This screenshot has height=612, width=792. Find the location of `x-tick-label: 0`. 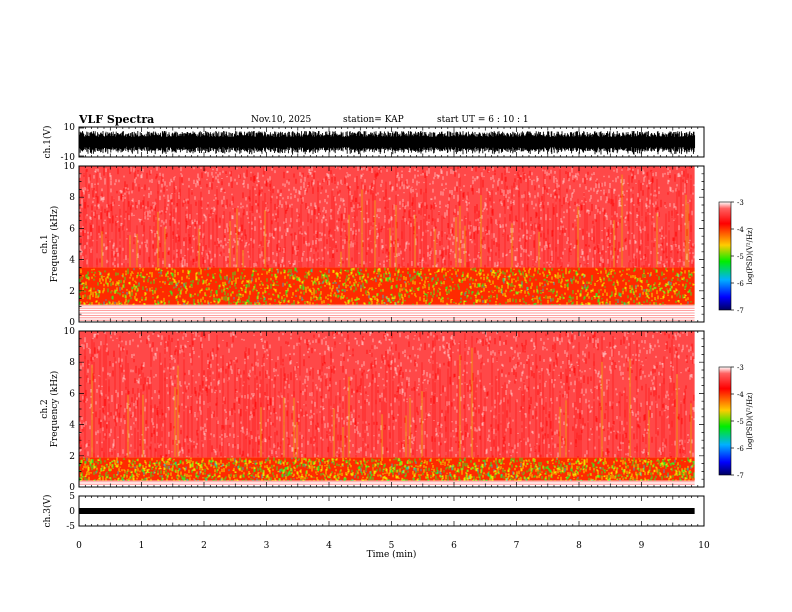

x-tick-label: 0 is located at coordinates (79, 546).